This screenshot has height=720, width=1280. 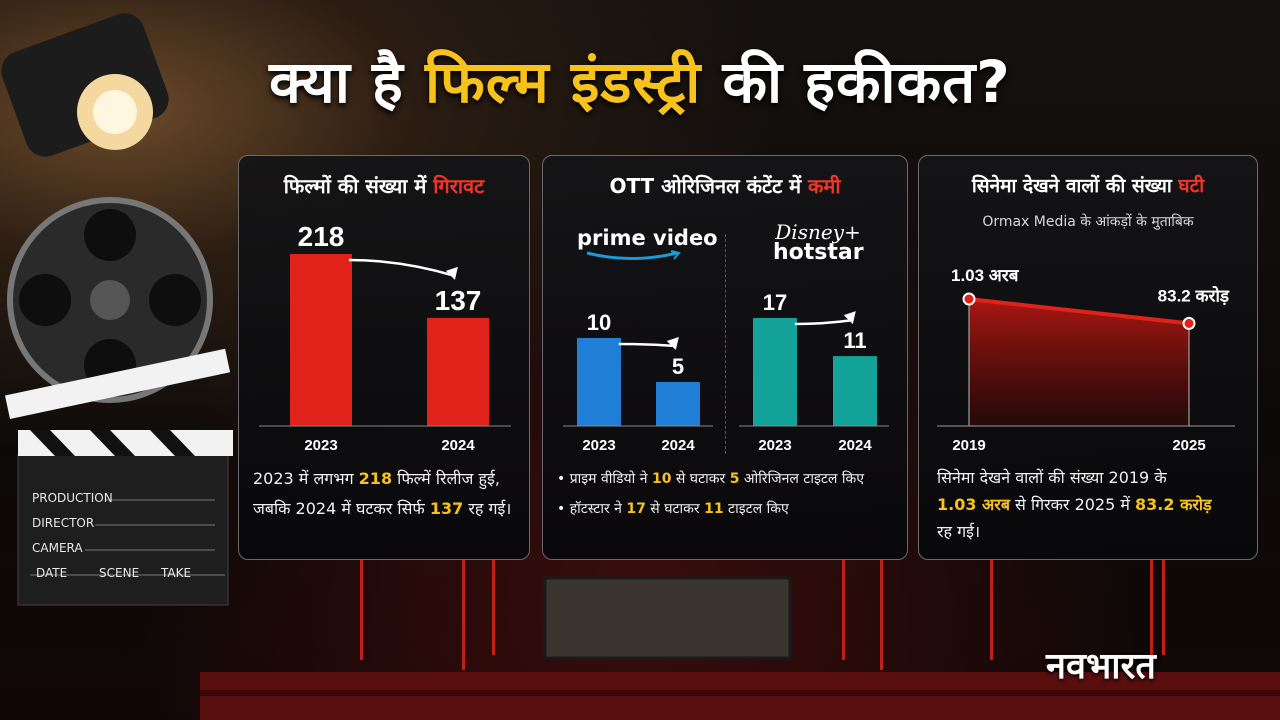 I want to click on desc3-num2: 83.2 करोड़, so click(x=1173, y=504).